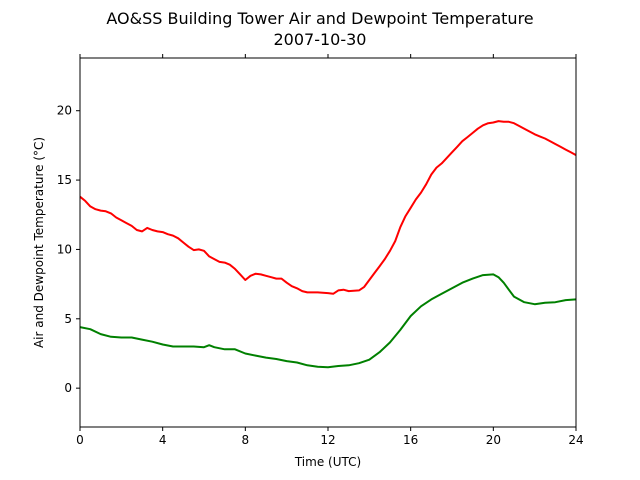 The image size is (640, 480). What do you see at coordinates (575, 440) in the screenshot?
I see `x-tick-label: 24` at bounding box center [575, 440].